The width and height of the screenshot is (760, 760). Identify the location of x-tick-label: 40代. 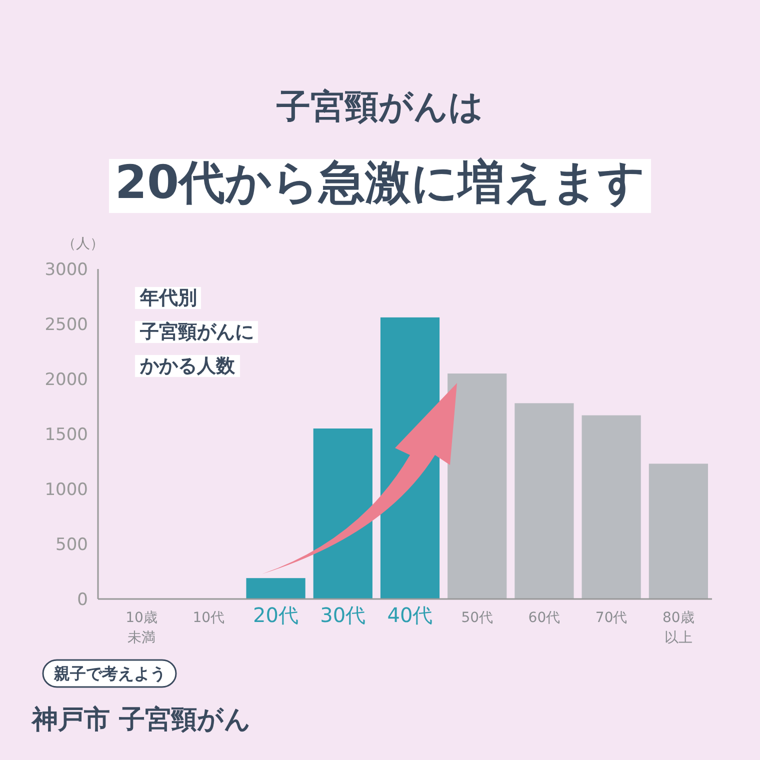
(410, 615).